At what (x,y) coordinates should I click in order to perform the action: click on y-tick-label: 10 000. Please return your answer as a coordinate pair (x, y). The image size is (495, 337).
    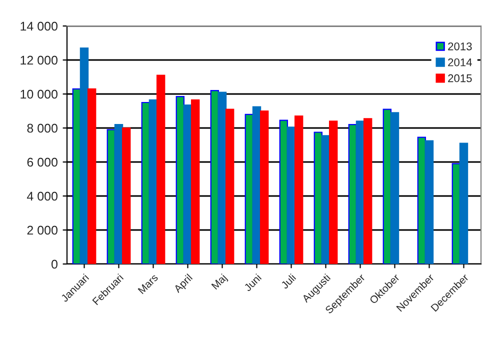
    Looking at the image, I should click on (39, 94).